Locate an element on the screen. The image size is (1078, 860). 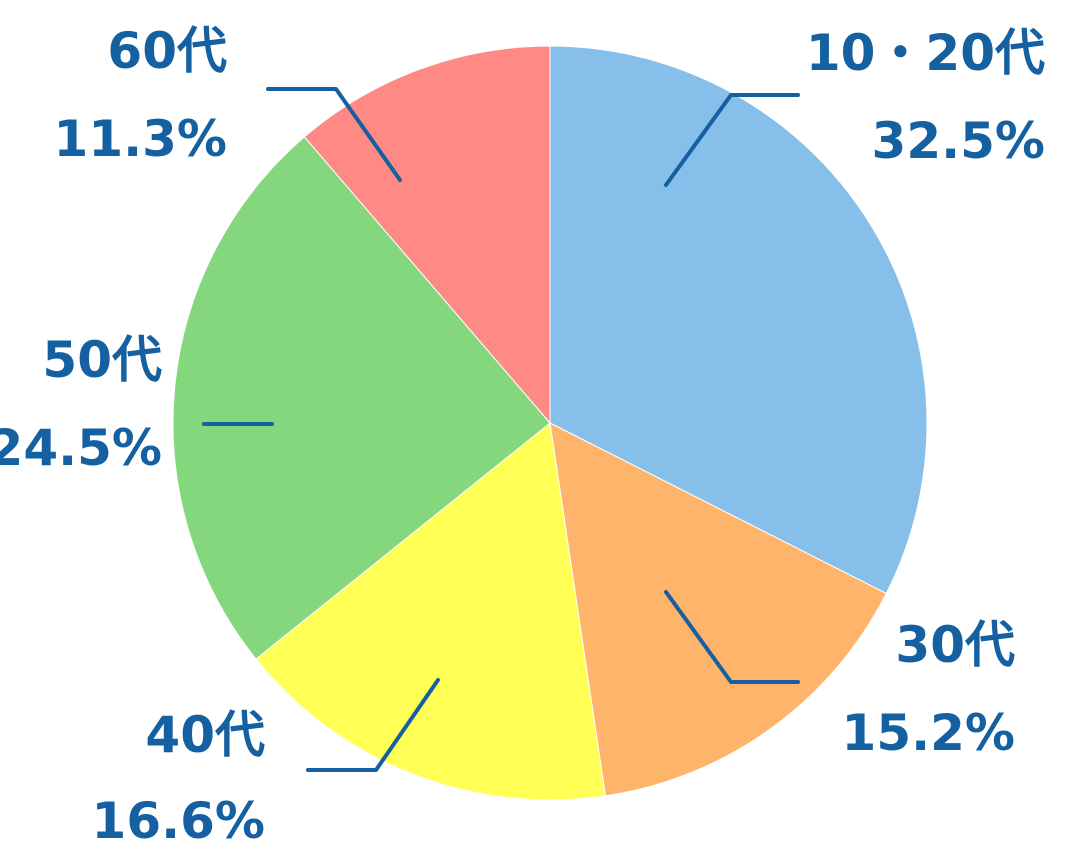
slice-label-5: 60代 is located at coordinates (167, 51).